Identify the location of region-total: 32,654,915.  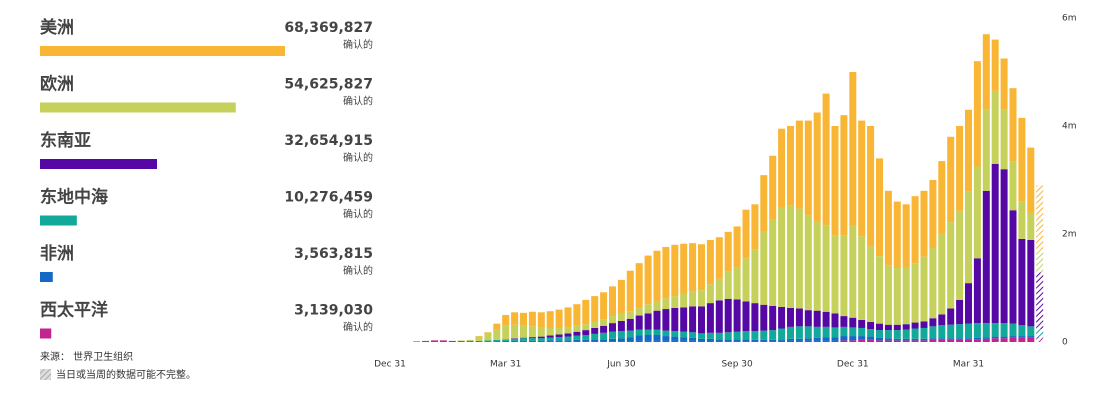
(328, 141).